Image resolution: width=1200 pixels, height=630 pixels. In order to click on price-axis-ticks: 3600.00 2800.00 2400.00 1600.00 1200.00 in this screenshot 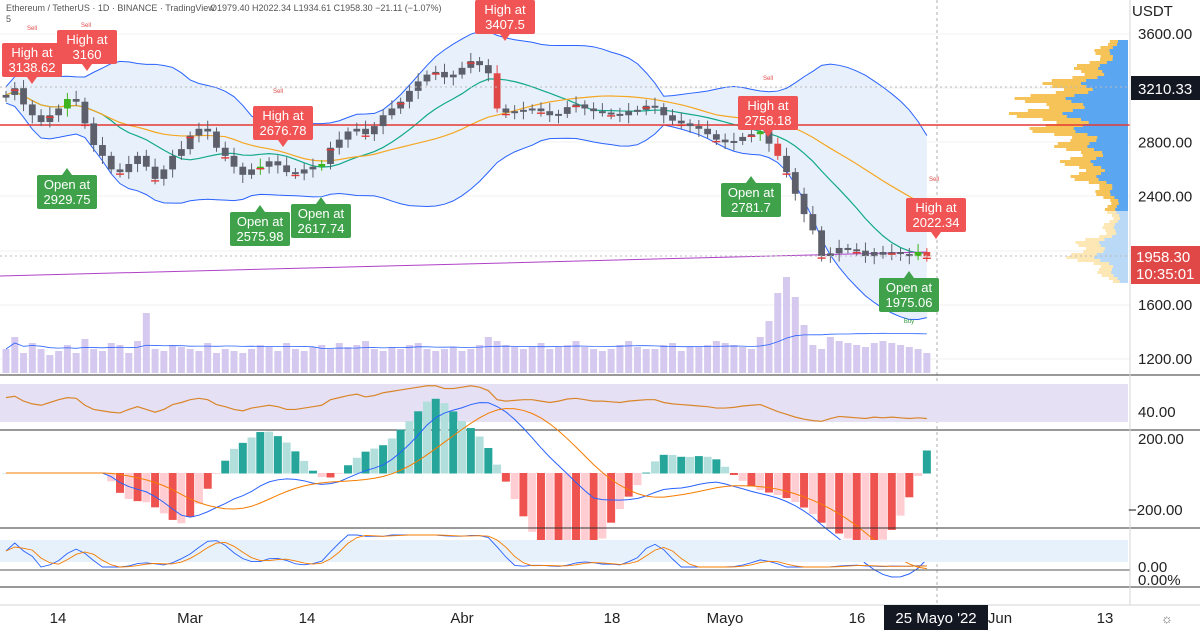, I will do `click(1165, 197)`.